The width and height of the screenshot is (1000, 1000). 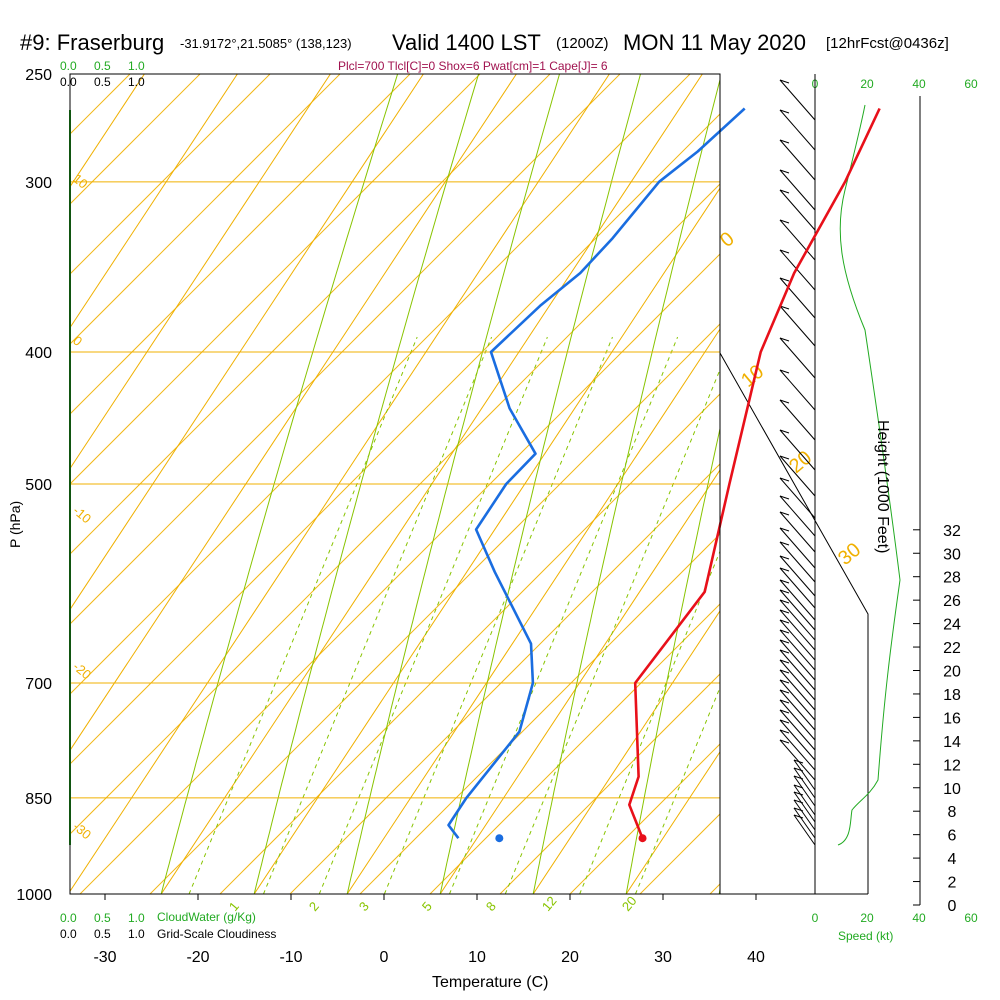 I want to click on station-title: #9: Fraserburg, so click(x=92, y=42).